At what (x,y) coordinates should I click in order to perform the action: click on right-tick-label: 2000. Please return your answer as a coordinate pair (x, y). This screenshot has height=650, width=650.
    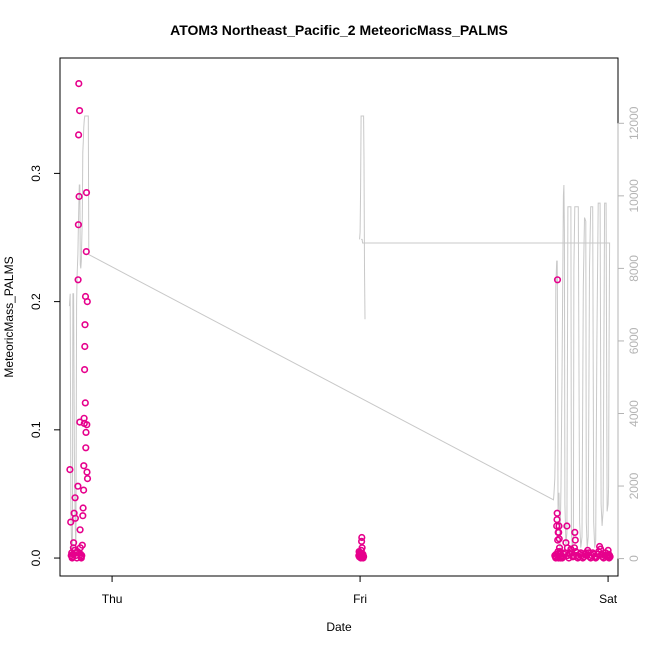
    Looking at the image, I should click on (634, 485).